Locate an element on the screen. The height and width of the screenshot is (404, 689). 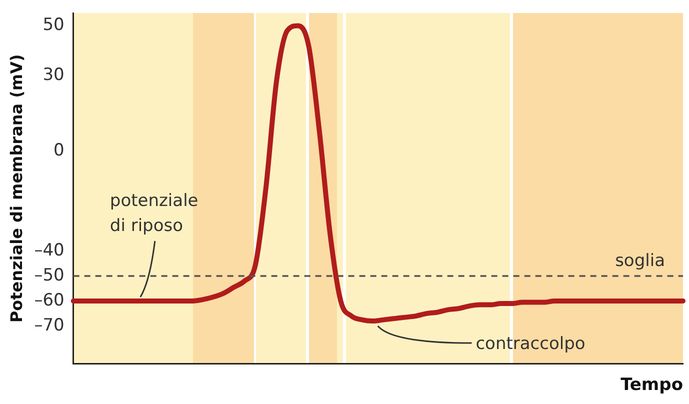
y-tick-label: –60 is located at coordinates (49, 300).